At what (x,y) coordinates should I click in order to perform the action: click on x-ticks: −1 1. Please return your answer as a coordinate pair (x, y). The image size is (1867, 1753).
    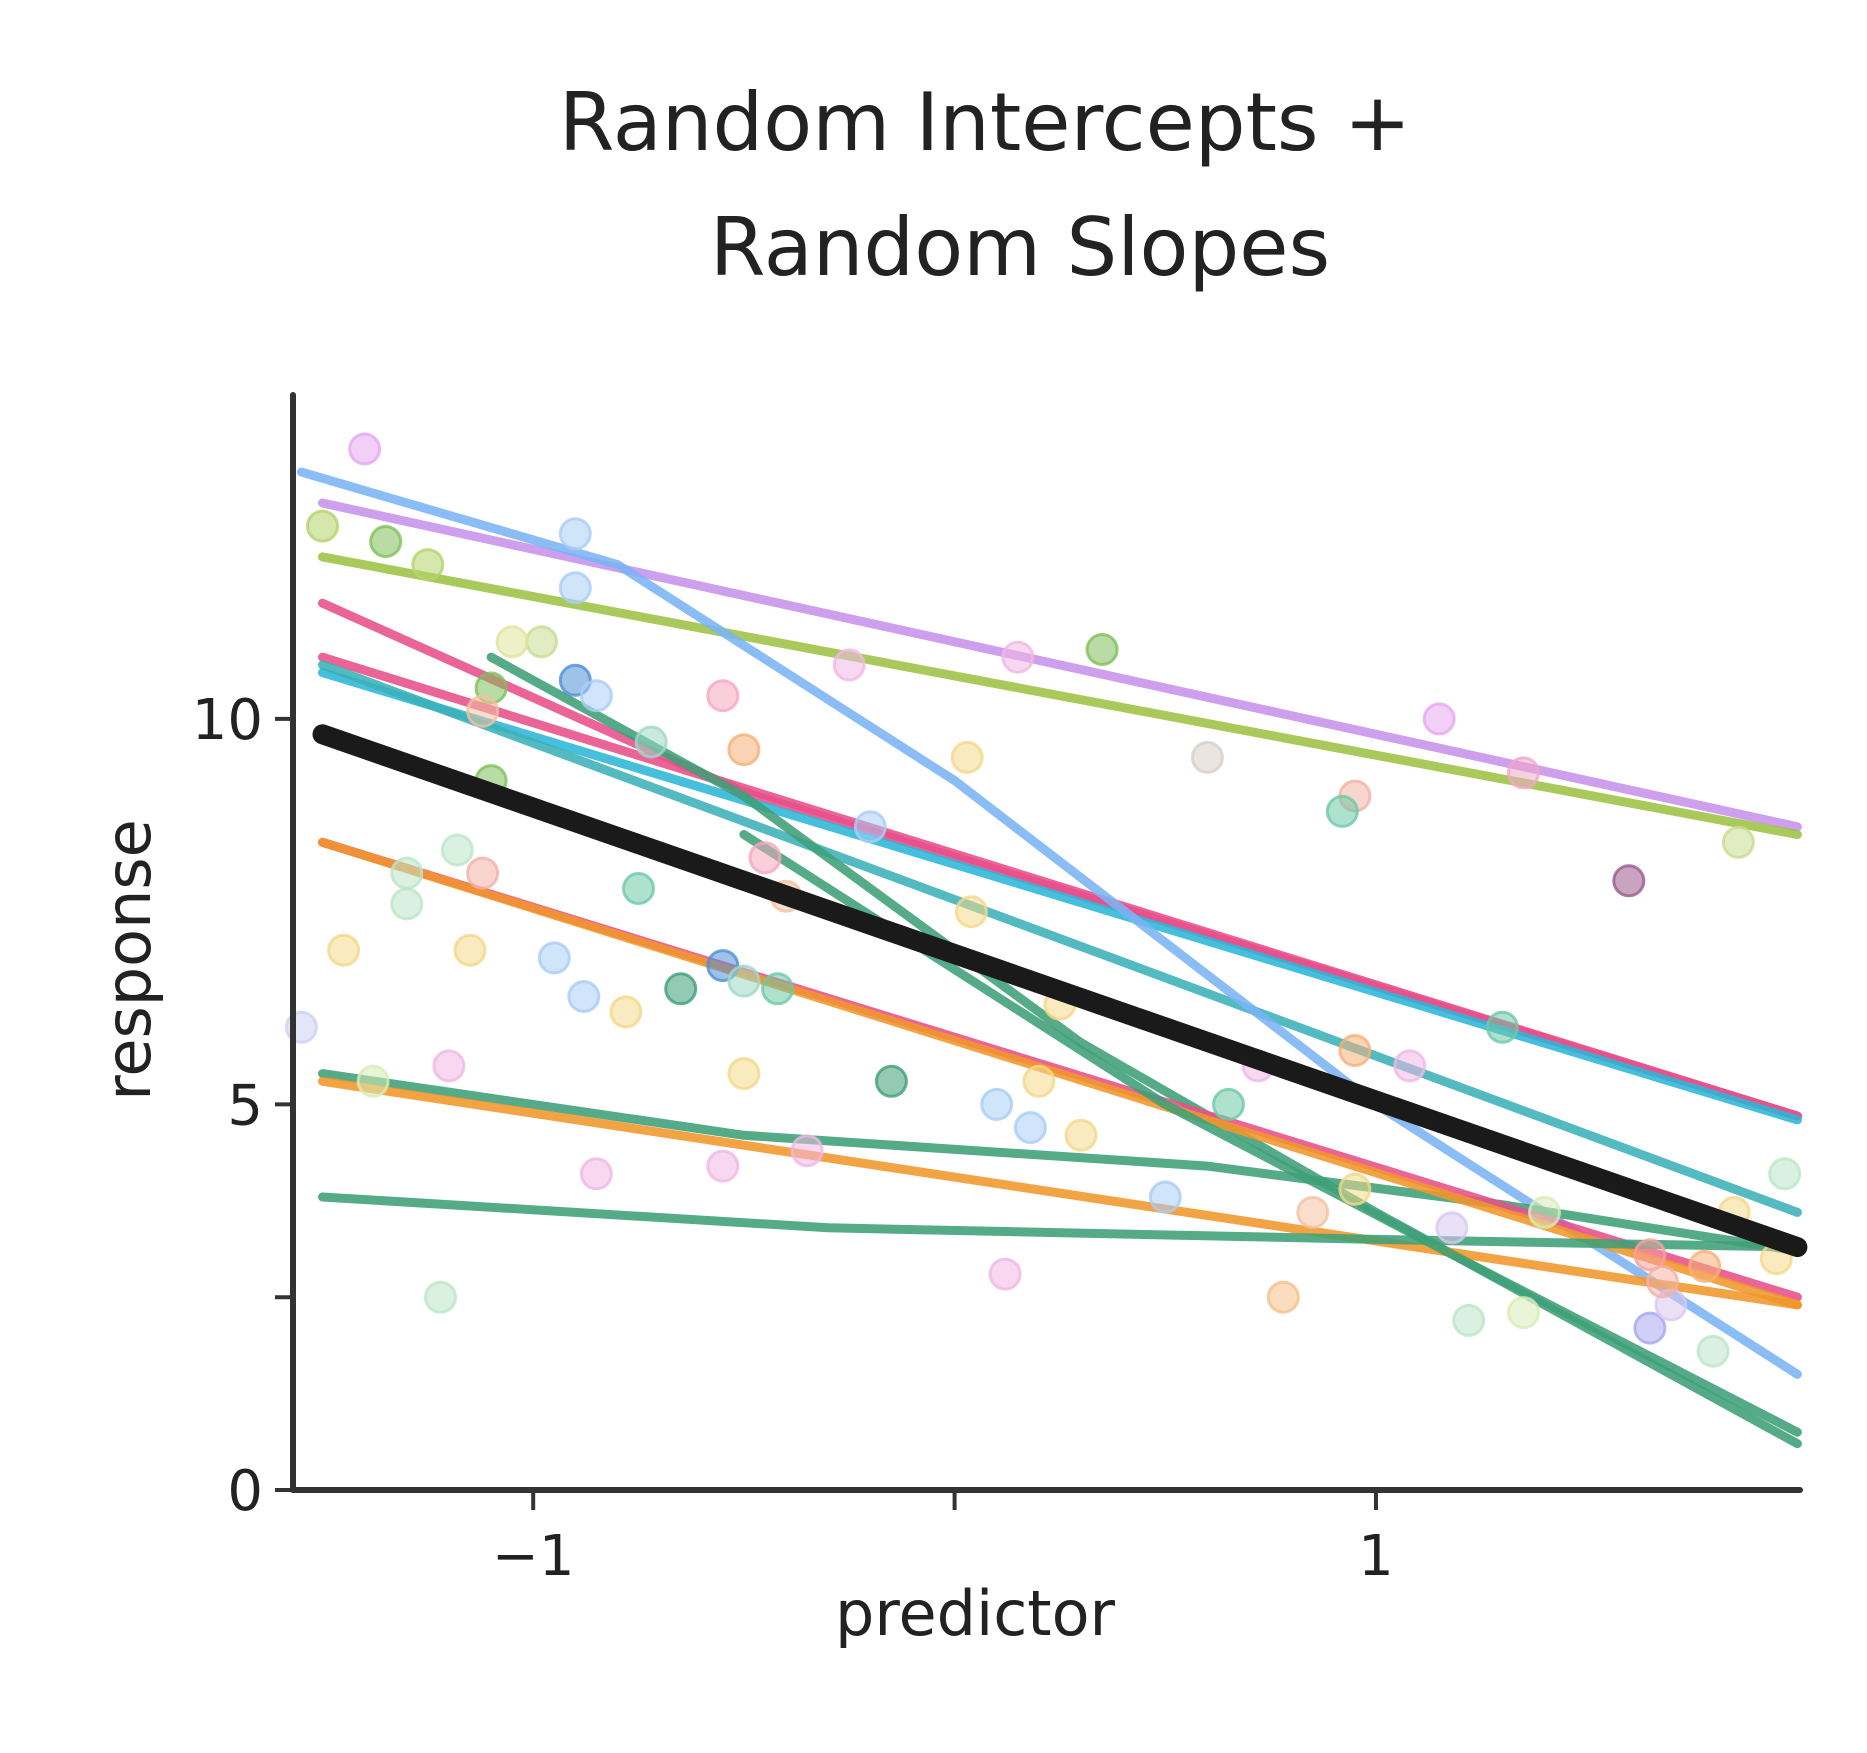
    Looking at the image, I should click on (943, 1539).